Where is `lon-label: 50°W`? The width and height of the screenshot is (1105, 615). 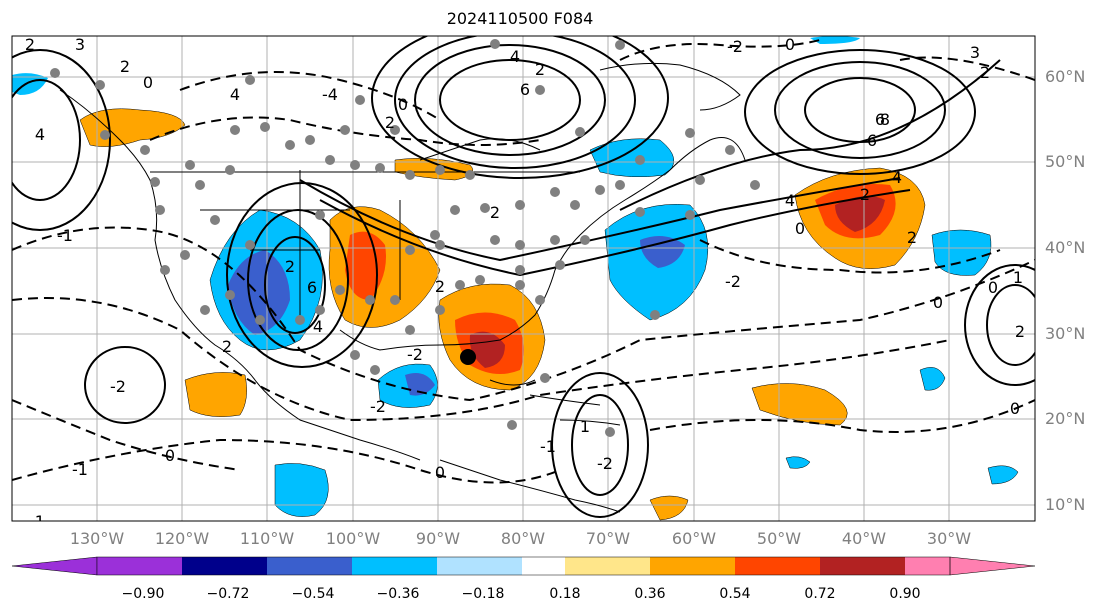 lon-label: 50°W is located at coordinates (779, 538).